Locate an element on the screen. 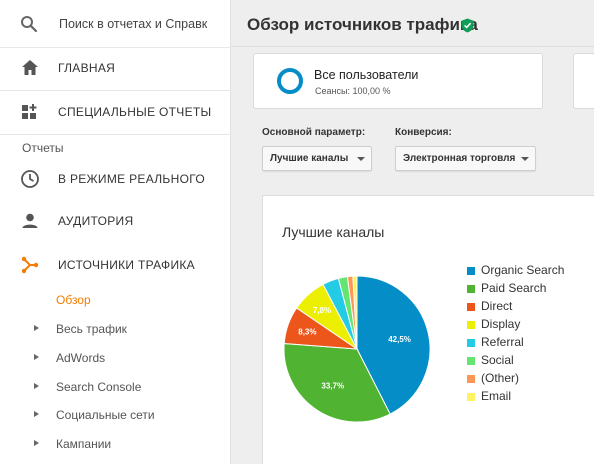  home-icon is located at coordinates (30, 68).